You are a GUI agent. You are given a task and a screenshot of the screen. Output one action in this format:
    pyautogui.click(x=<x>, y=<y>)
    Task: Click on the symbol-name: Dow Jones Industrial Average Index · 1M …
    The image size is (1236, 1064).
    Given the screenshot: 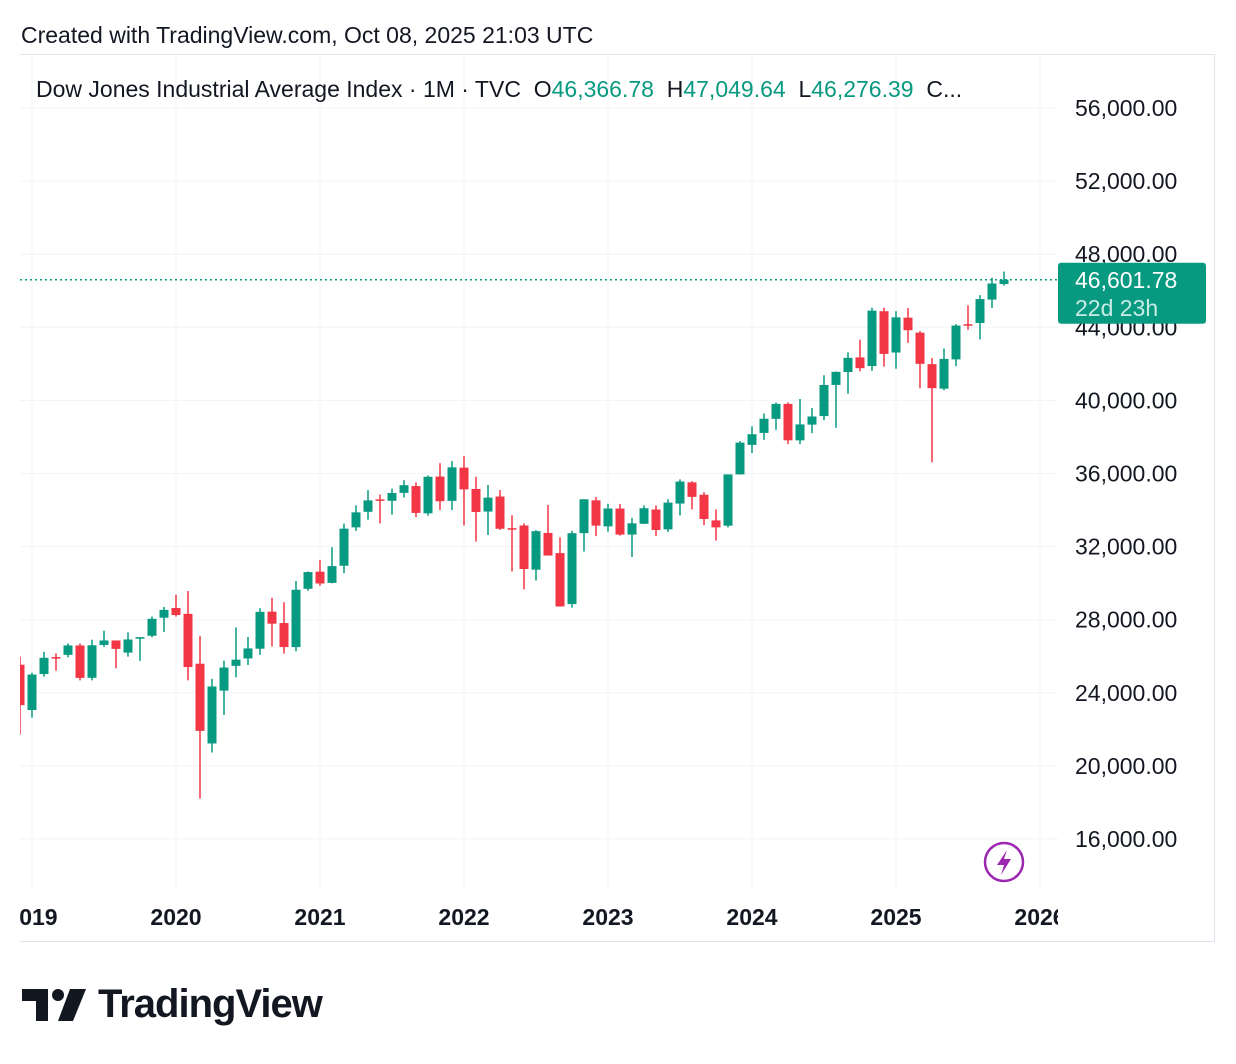 What is the action you would take?
    pyautogui.click(x=278, y=89)
    